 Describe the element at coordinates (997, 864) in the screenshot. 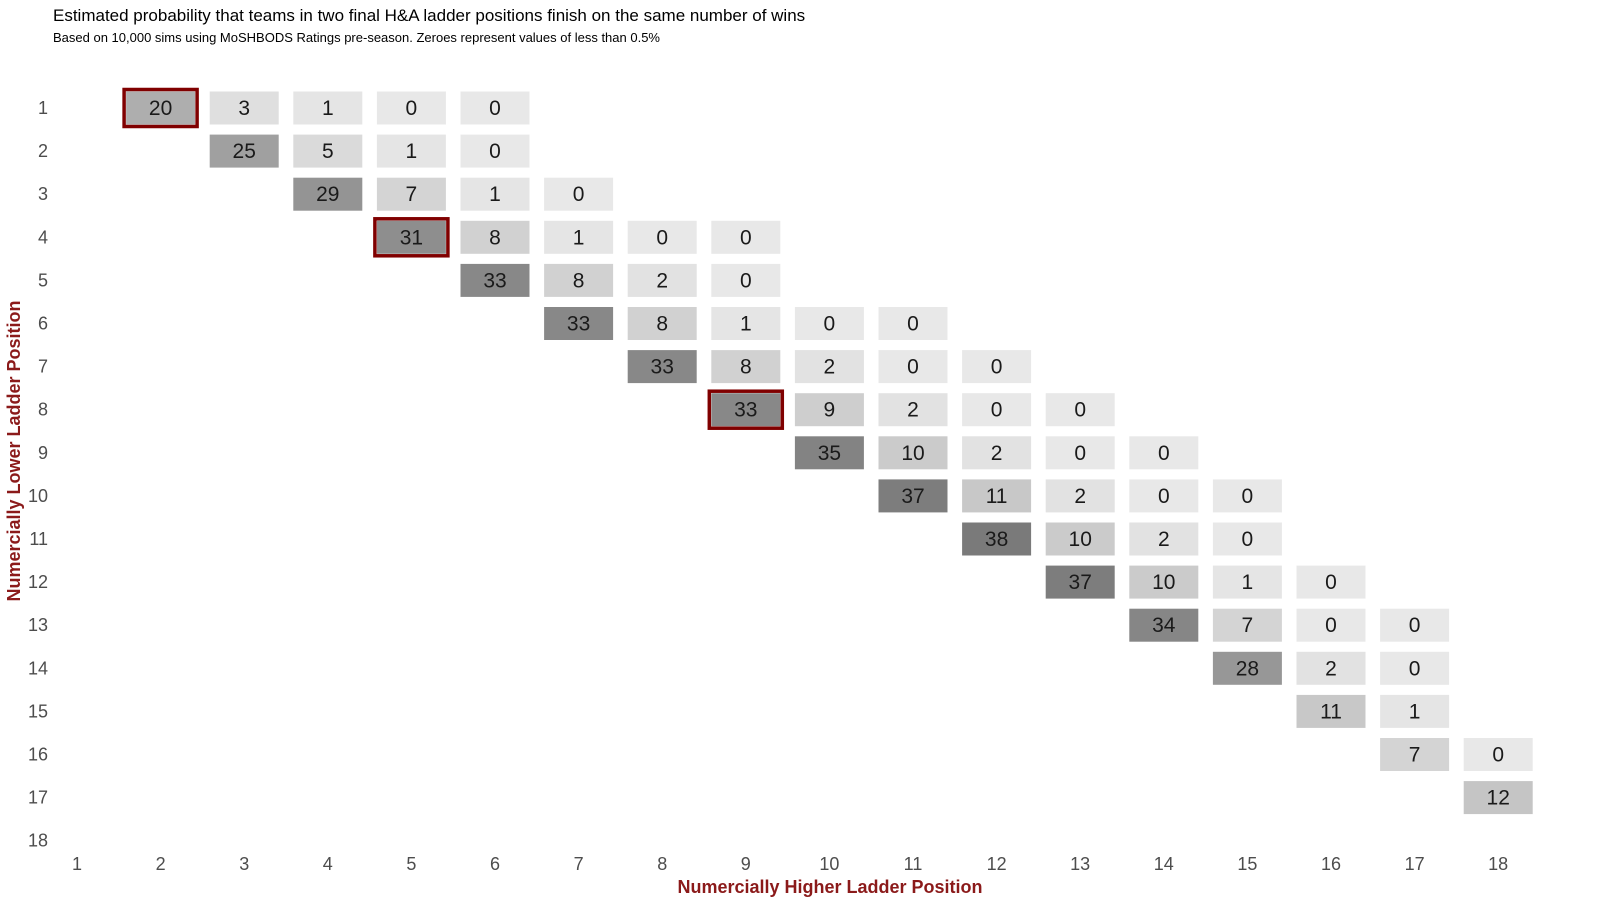

I see `x-tick-label: 12` at that location.